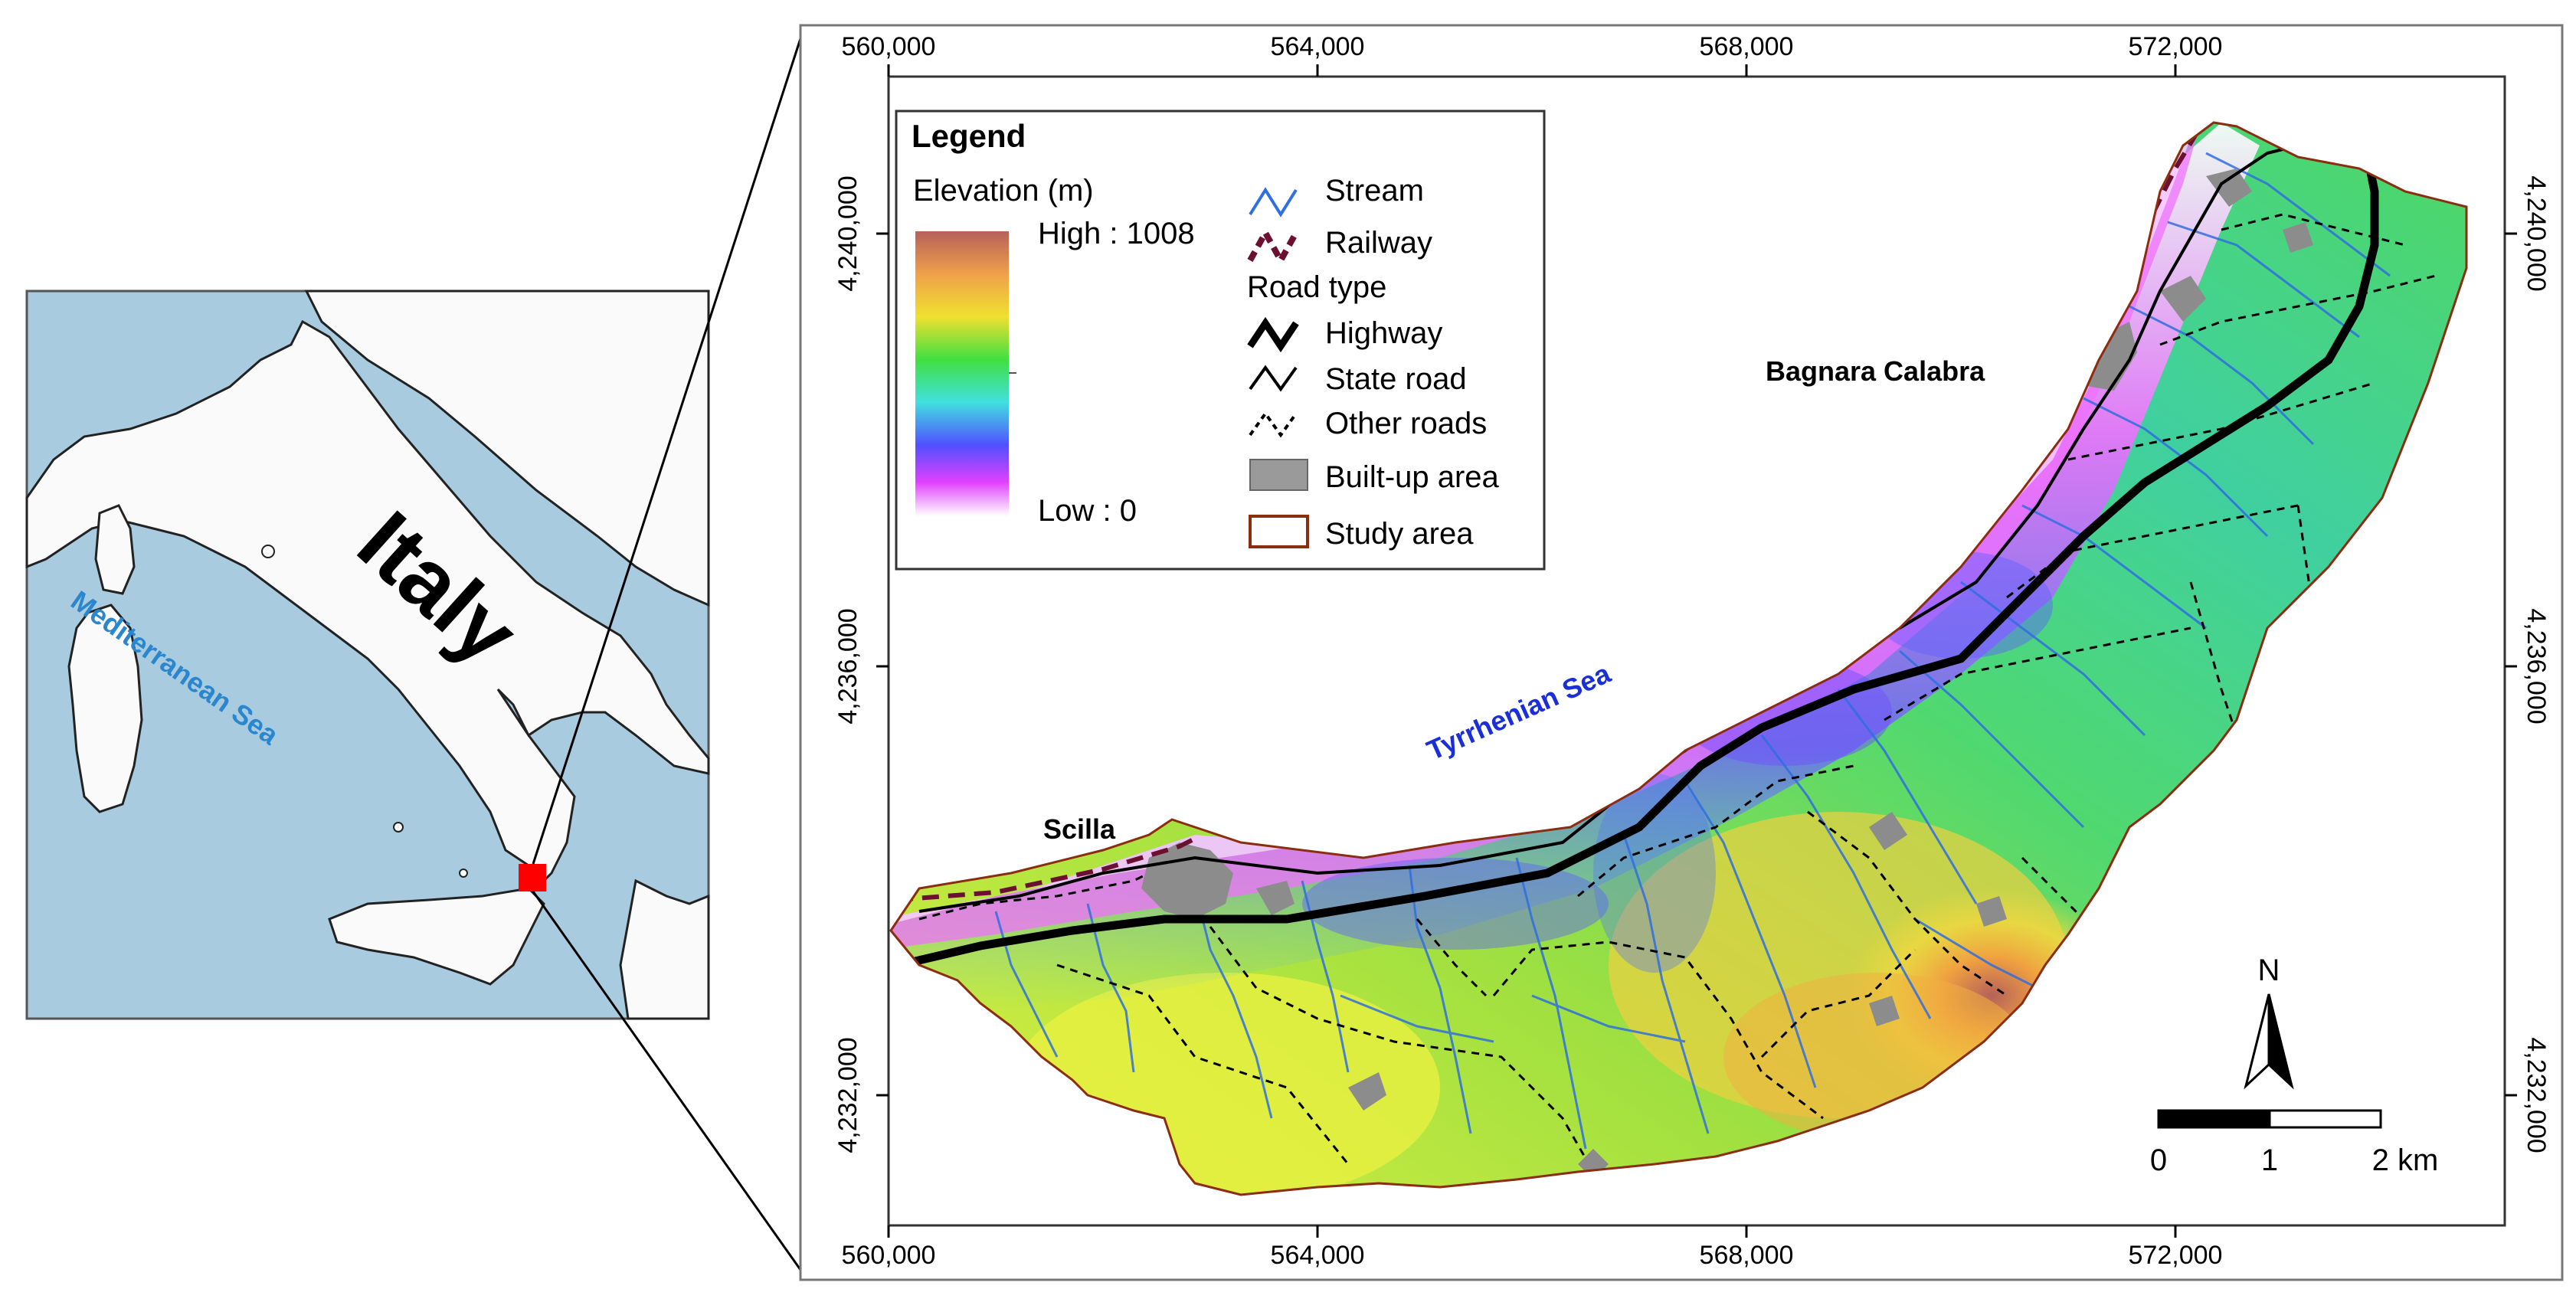 The height and width of the screenshot is (1302, 2576). What do you see at coordinates (969, 136) in the screenshot?
I see `legend-title: Legend` at bounding box center [969, 136].